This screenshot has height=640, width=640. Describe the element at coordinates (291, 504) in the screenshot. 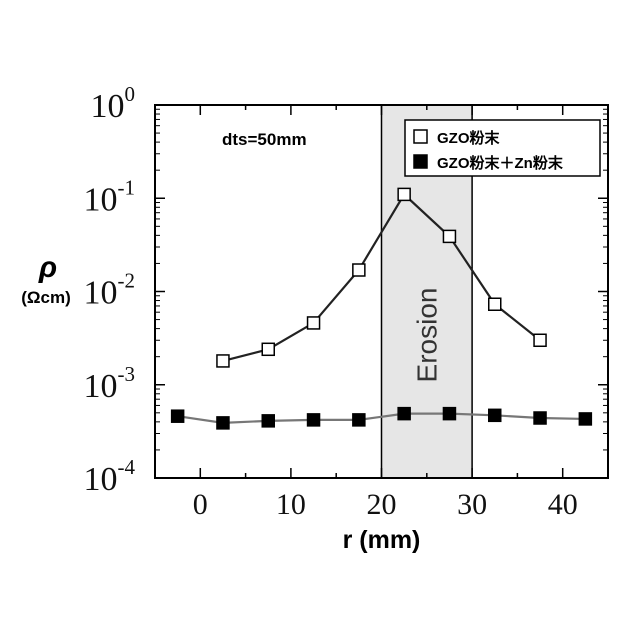

I see `x-tick-label: 10` at that location.